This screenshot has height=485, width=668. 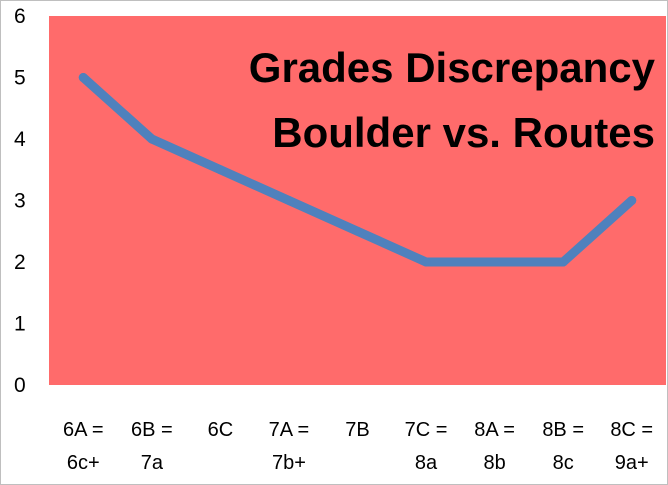 What do you see at coordinates (20, 262) in the screenshot?
I see `y-tick-label: 2` at bounding box center [20, 262].